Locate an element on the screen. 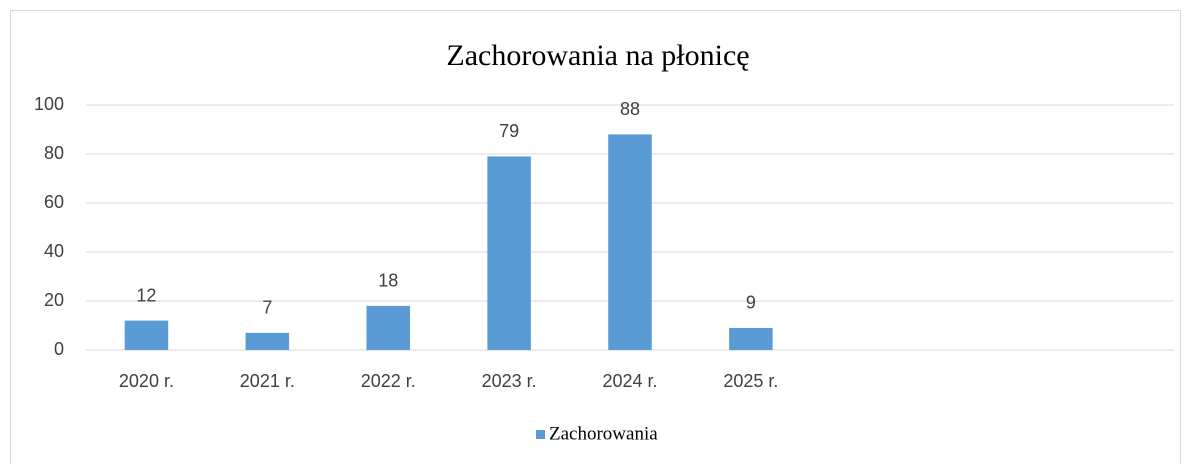  x-tick-label: 2022 r. is located at coordinates (388, 381).